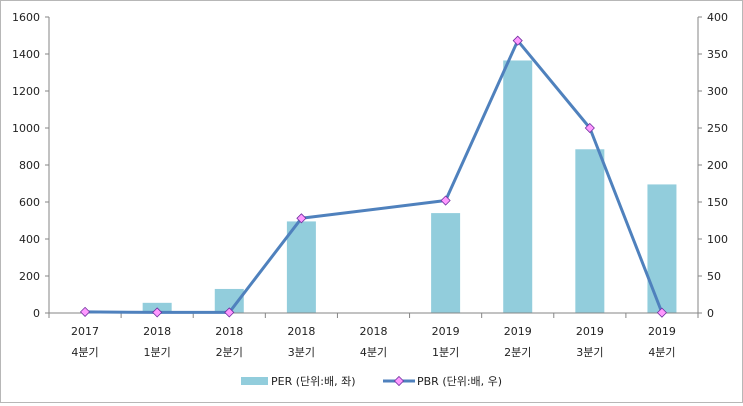 The width and height of the screenshot is (743, 406). I want to click on right-tick-label: 50, so click(714, 276).